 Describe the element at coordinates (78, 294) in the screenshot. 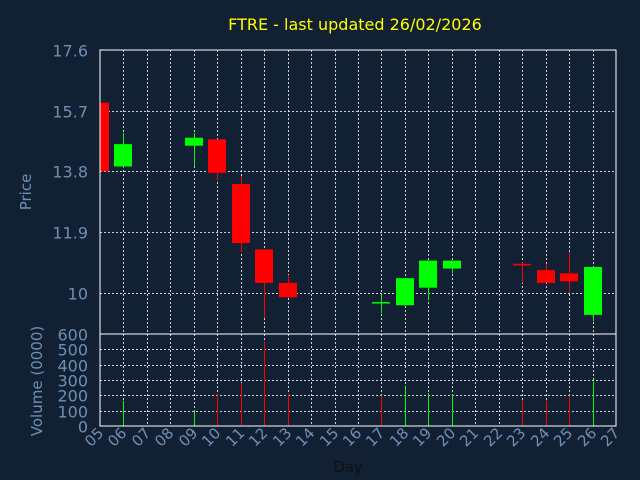

I see `price-tick-label: 10` at that location.